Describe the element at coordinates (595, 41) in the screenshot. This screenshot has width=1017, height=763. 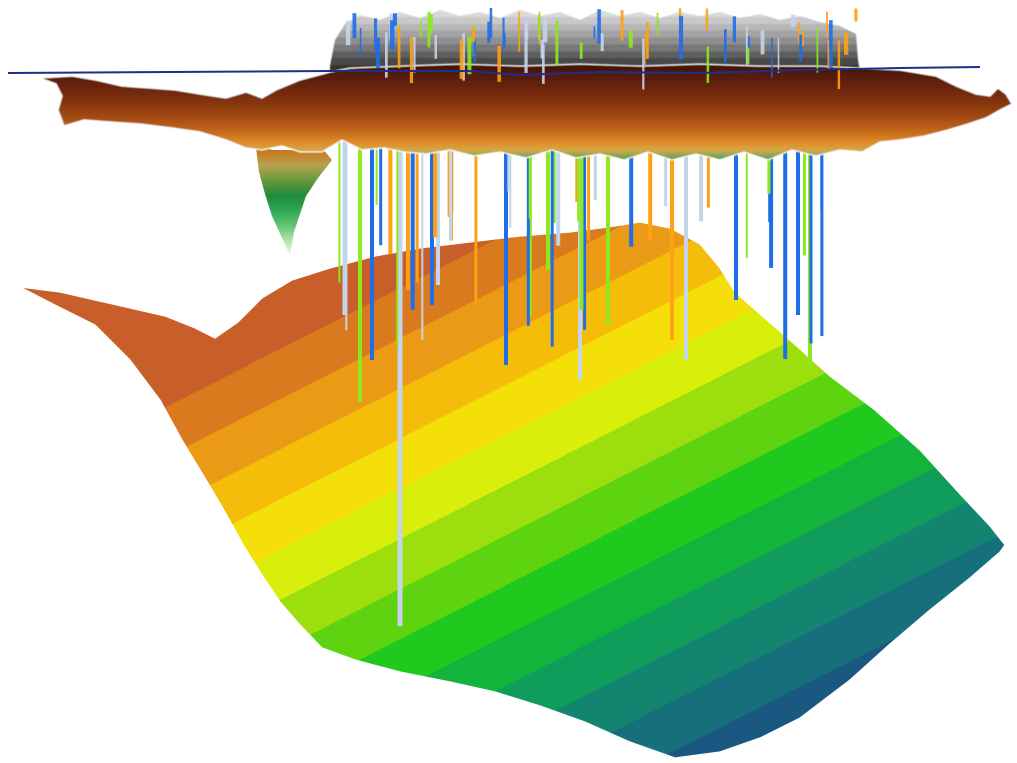
I see `upper-top-band` at that location.